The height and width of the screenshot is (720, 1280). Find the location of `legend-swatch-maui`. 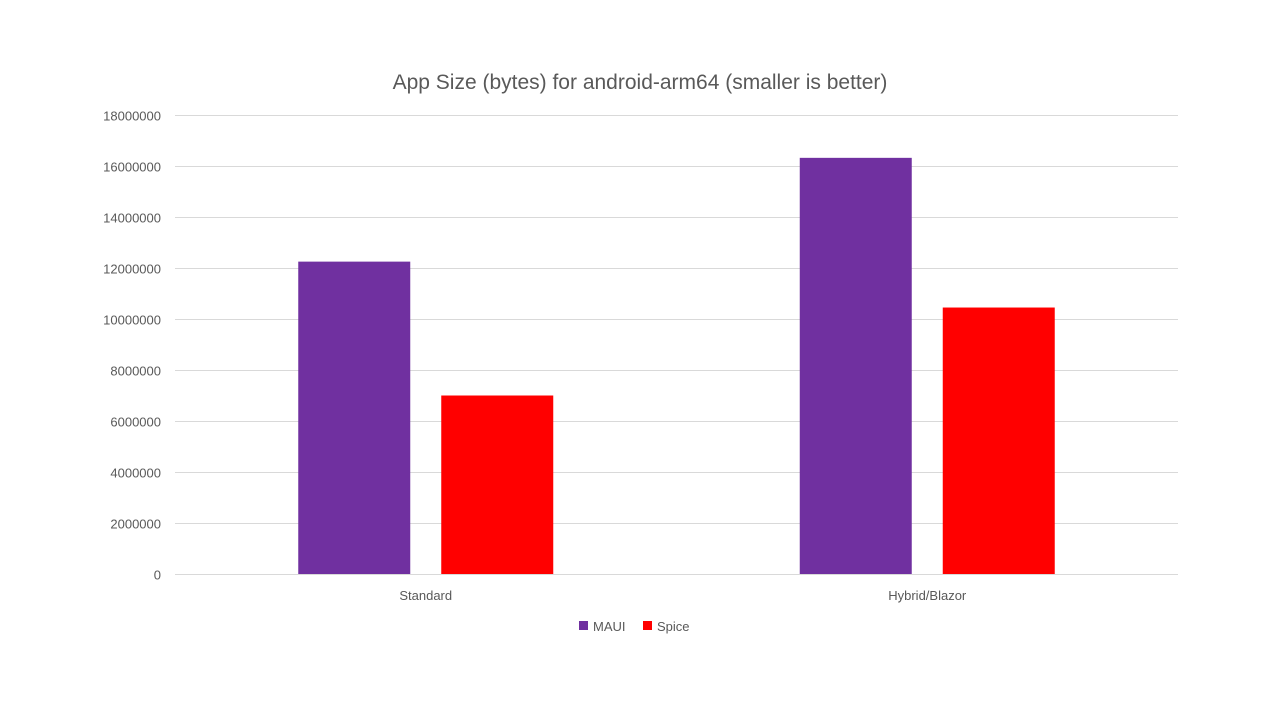

legend-swatch-maui is located at coordinates (583, 625).